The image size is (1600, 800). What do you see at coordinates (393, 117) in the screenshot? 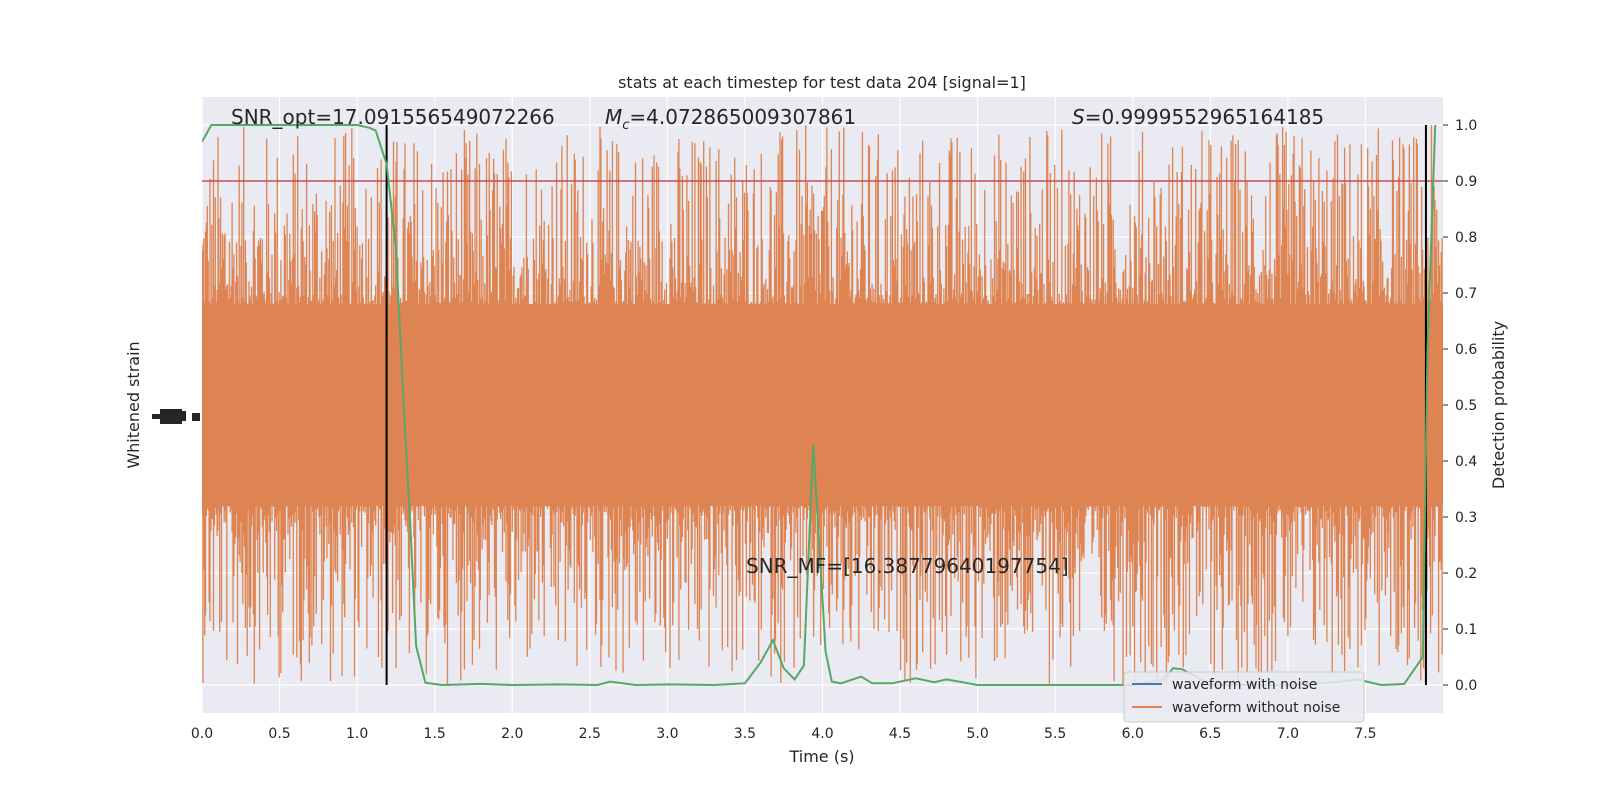
I see `snr-opt-annotation: SNR_opt=17.091556549072266` at bounding box center [393, 117].